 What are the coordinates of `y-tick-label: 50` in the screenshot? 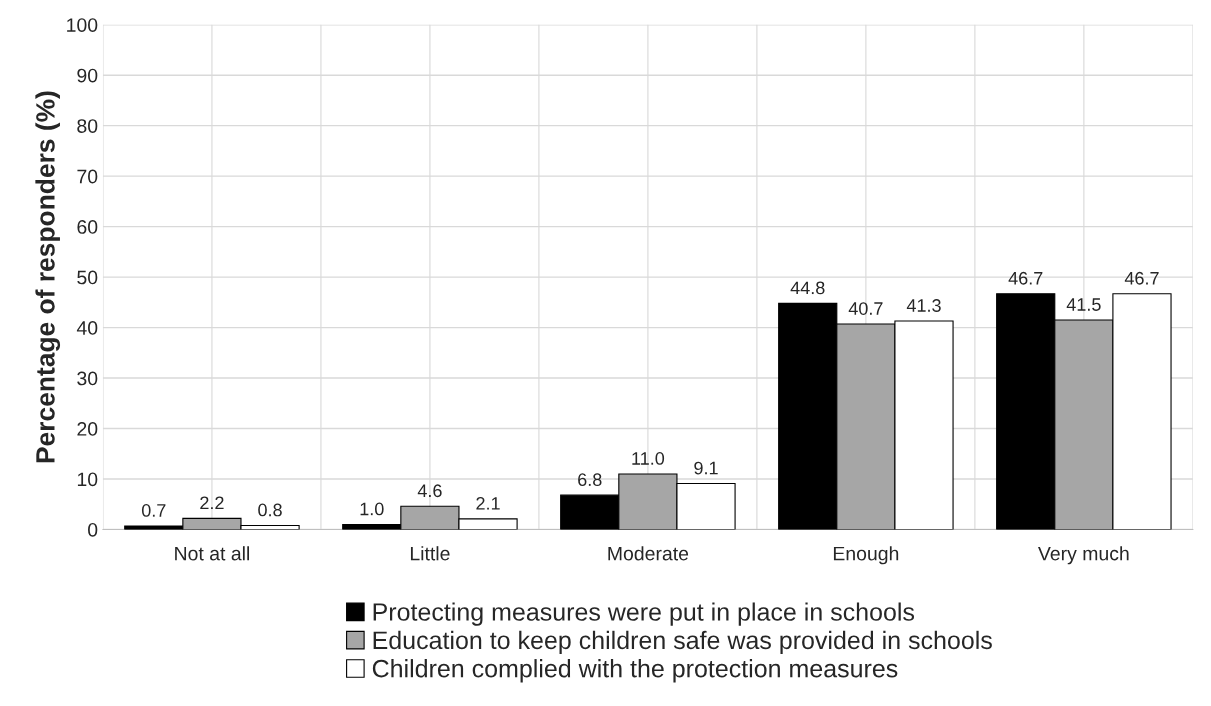 It's located at (87, 277).